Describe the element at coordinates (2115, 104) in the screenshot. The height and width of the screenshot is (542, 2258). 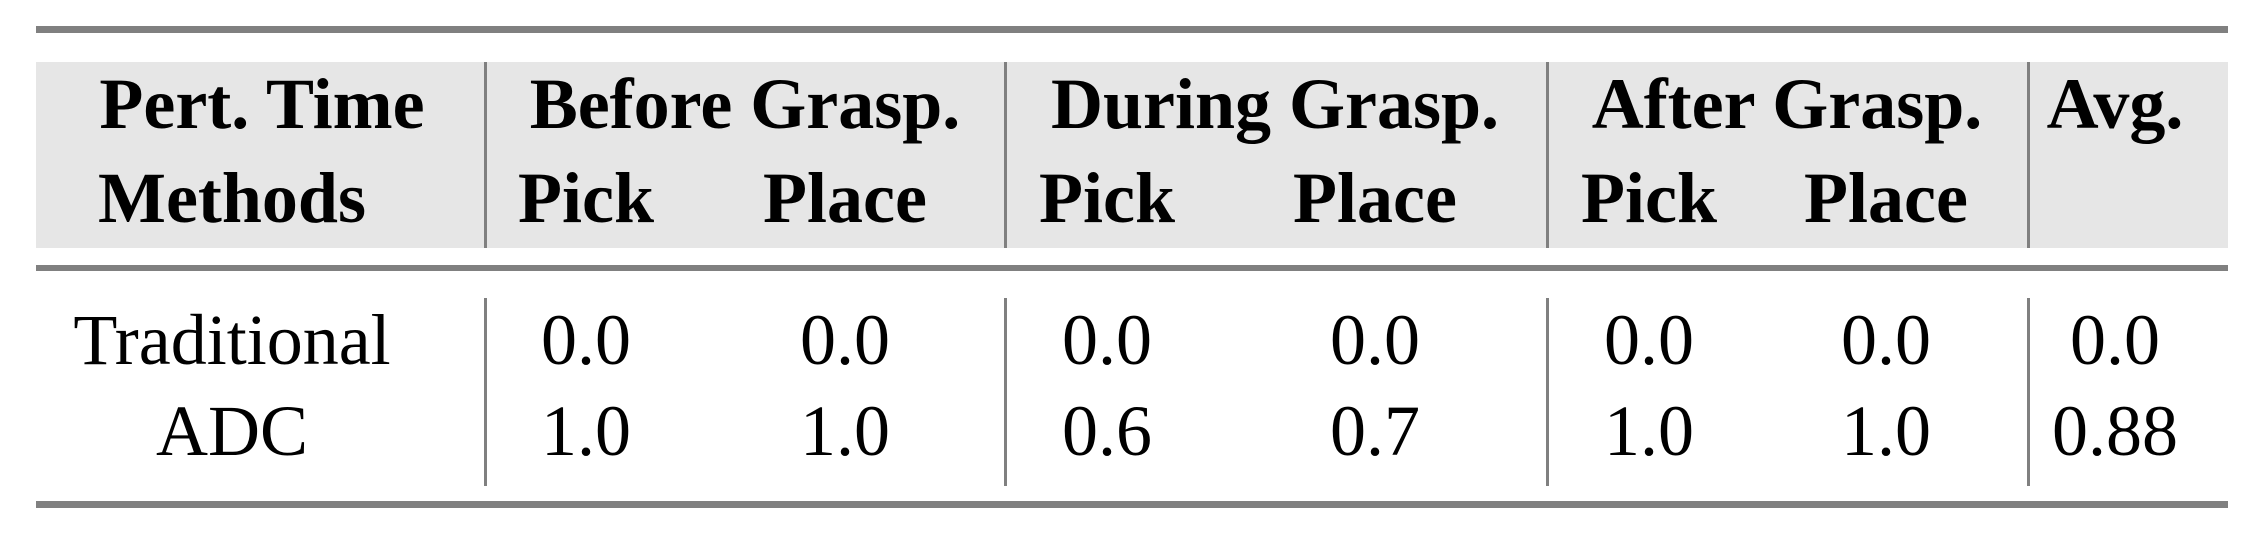
I see `header-avg: Avg.` at that location.